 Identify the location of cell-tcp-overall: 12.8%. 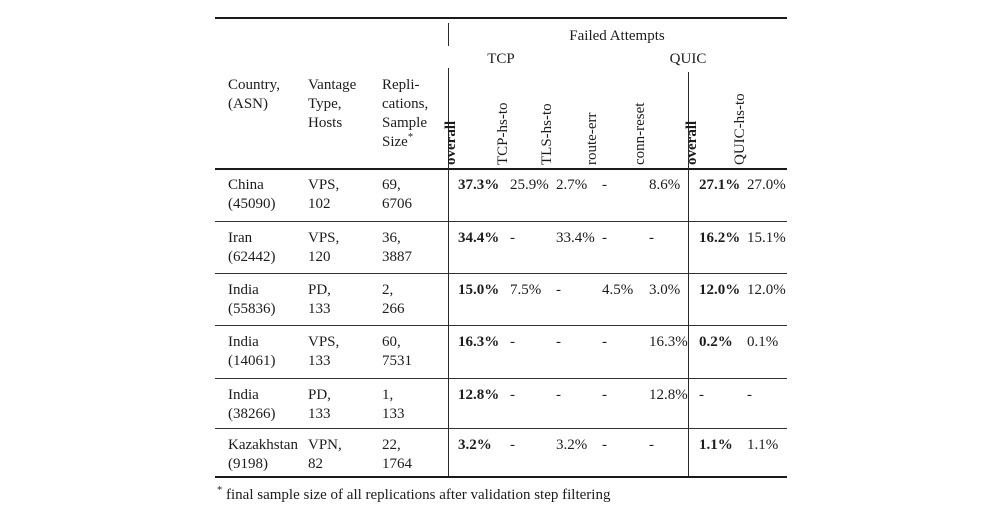
(479, 395).